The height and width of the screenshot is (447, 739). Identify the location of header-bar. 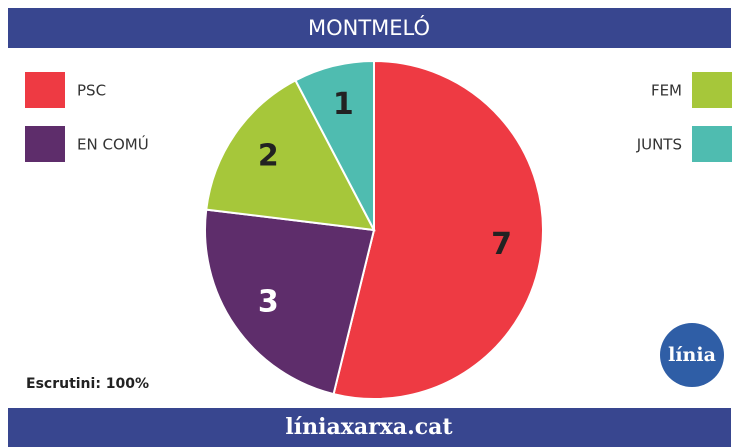
(369, 28).